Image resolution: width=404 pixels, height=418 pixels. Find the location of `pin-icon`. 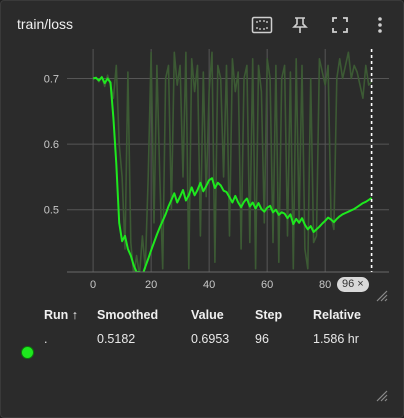

pin-icon is located at coordinates (300, 25).